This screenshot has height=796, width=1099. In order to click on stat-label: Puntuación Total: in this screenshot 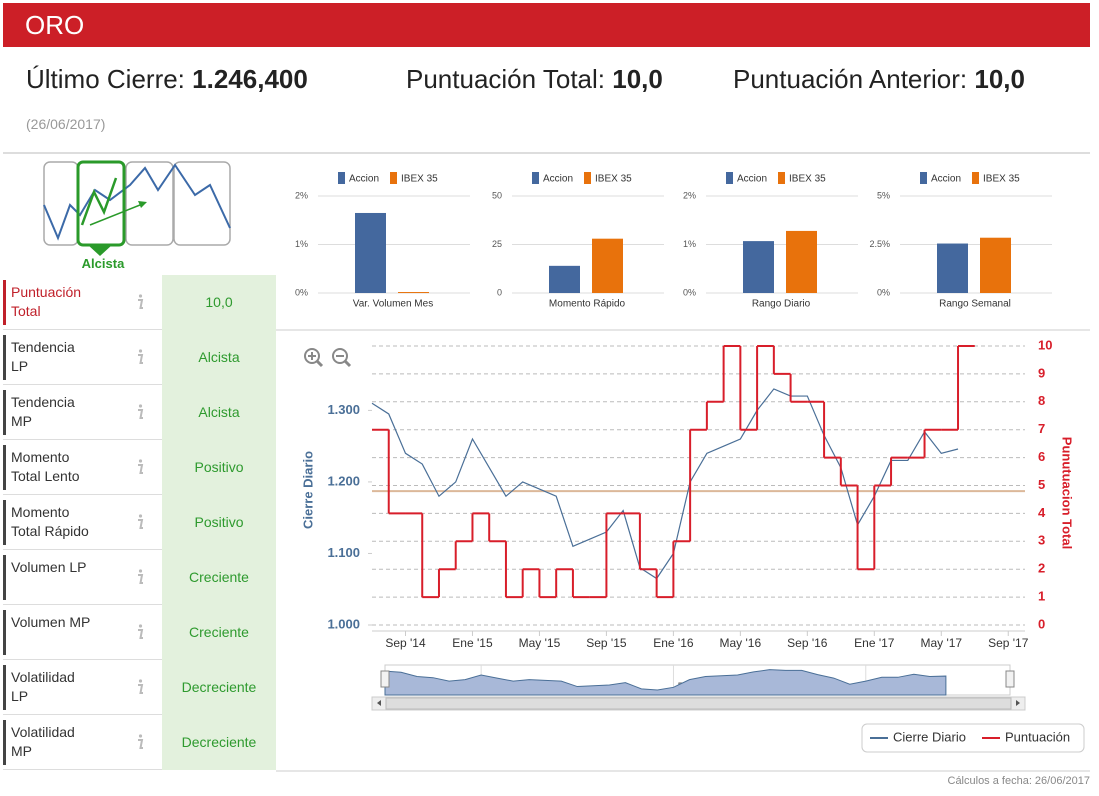, I will do `click(505, 79)`.